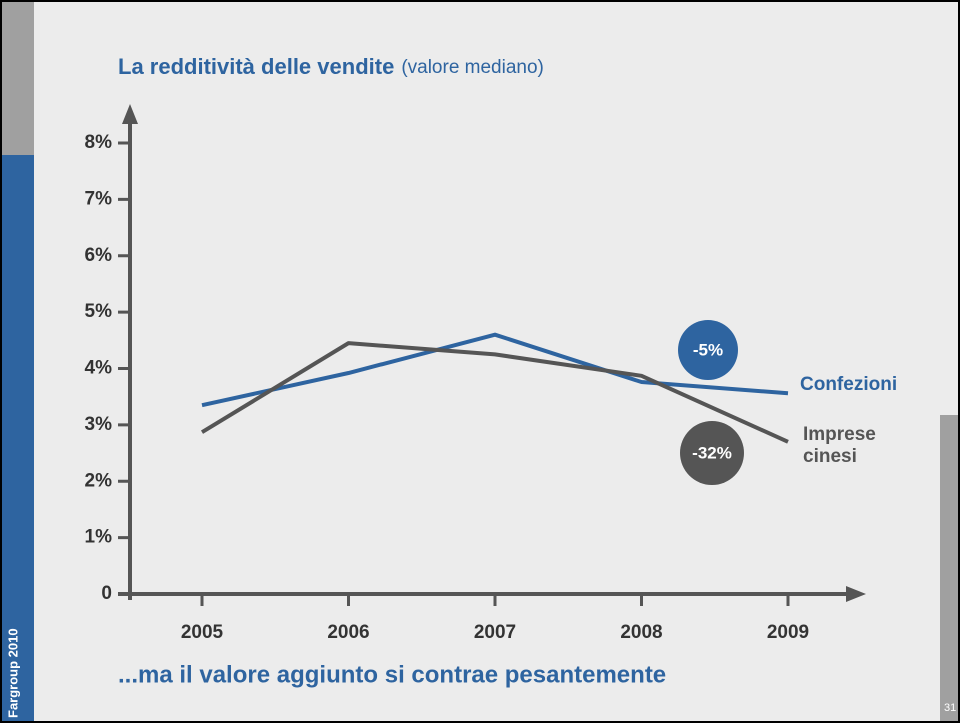 The image size is (960, 723). I want to click on y-tick-label: 8%, so click(99, 142).